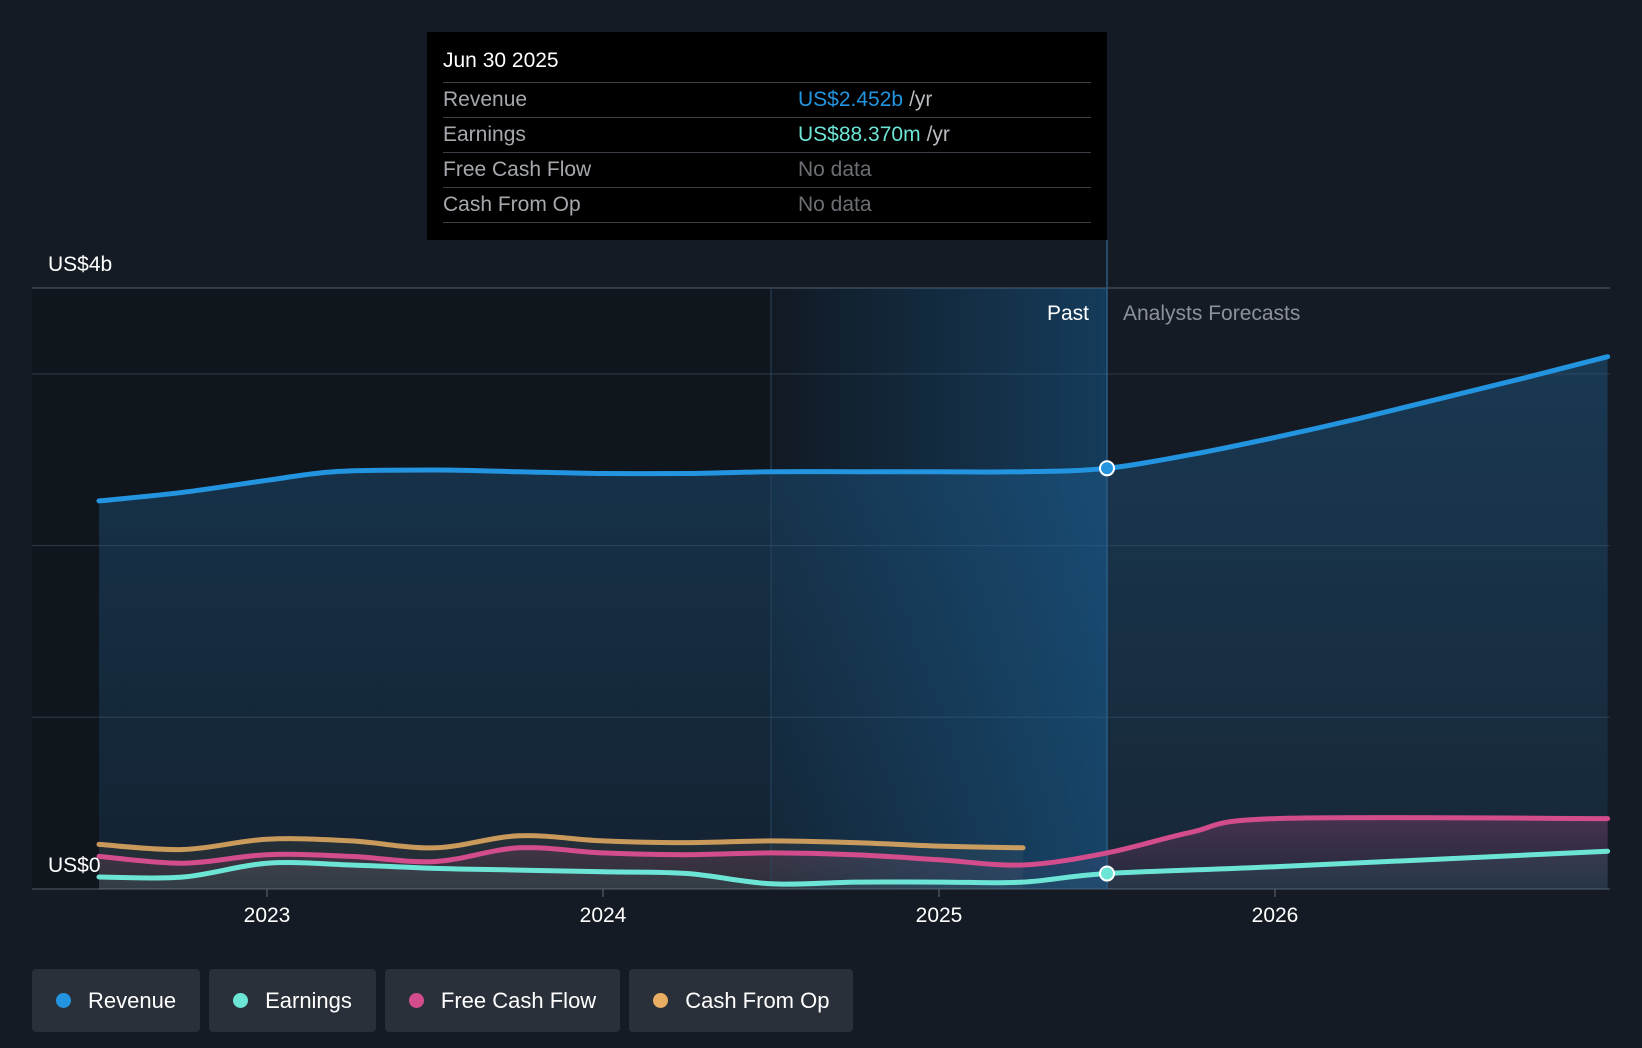 The height and width of the screenshot is (1048, 1642). What do you see at coordinates (1211, 313) in the screenshot?
I see `forecast-label: Analysts Forecasts` at bounding box center [1211, 313].